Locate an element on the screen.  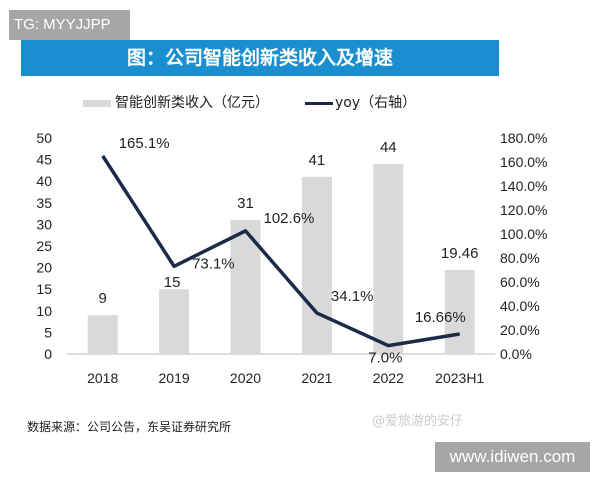
bar-2018 is located at coordinates (102, 334).